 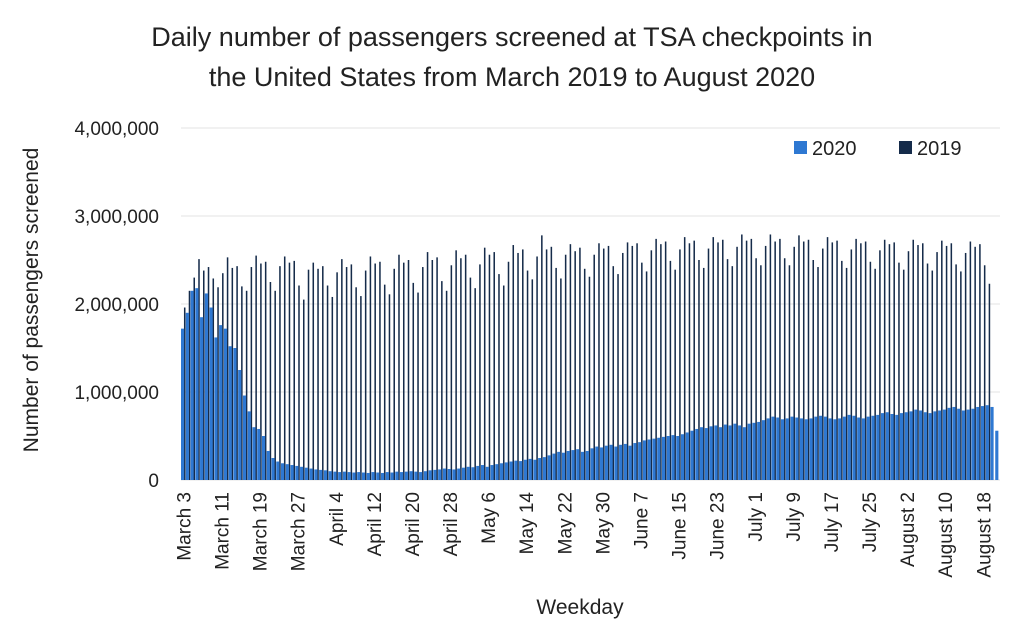 What do you see at coordinates (489, 518) in the screenshot?
I see `x-tick-label: May 6` at bounding box center [489, 518].